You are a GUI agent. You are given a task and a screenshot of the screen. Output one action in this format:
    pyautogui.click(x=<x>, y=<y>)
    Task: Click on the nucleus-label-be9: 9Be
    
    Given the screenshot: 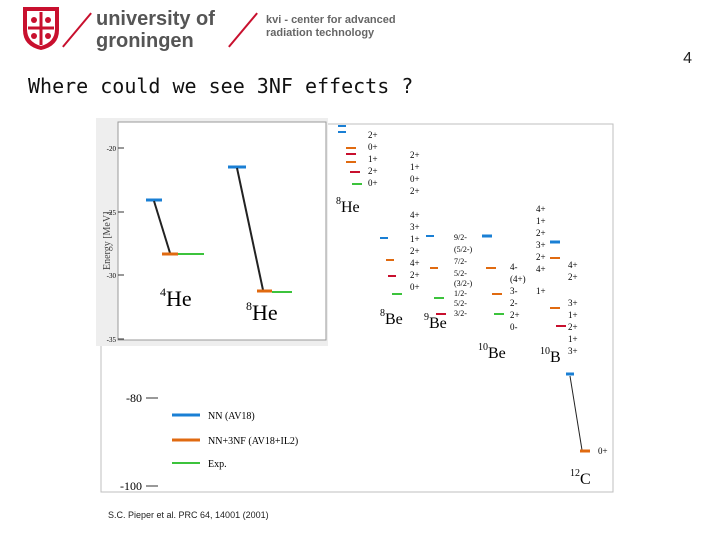 What is the action you would take?
    pyautogui.click(x=435, y=322)
    